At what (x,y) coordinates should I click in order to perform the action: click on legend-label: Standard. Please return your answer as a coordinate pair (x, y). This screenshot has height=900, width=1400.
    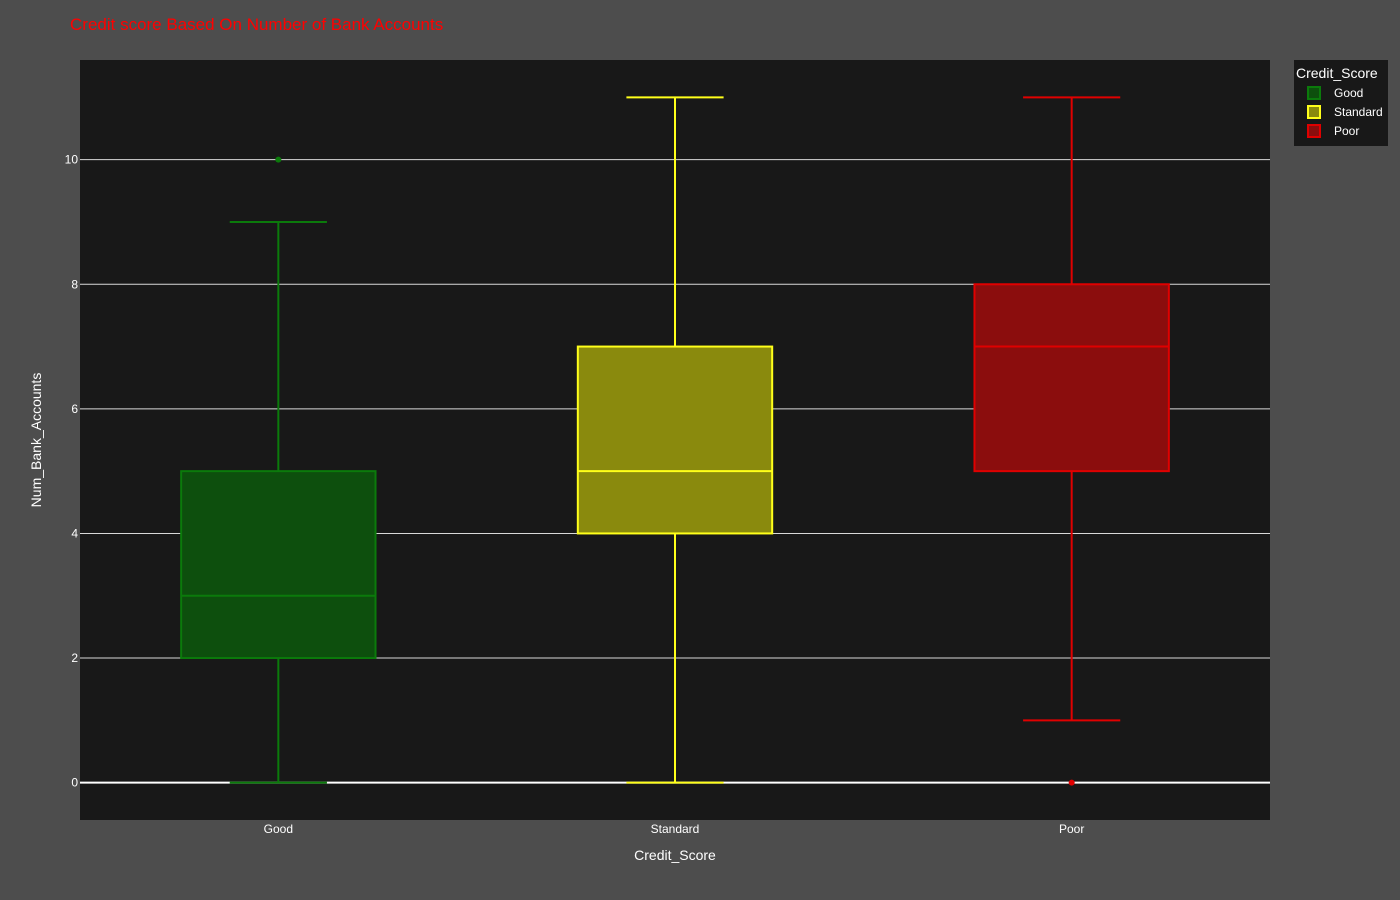
    Looking at the image, I should click on (1358, 112).